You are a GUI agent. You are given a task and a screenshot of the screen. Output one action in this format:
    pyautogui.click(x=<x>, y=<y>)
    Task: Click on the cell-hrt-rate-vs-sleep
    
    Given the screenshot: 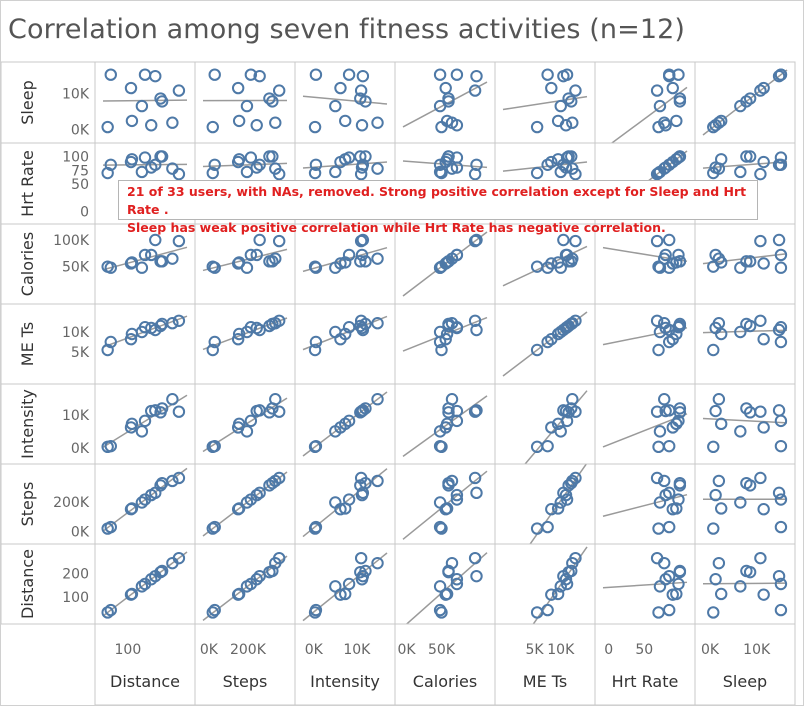 What is the action you would take?
    pyautogui.click(x=745, y=165)
    